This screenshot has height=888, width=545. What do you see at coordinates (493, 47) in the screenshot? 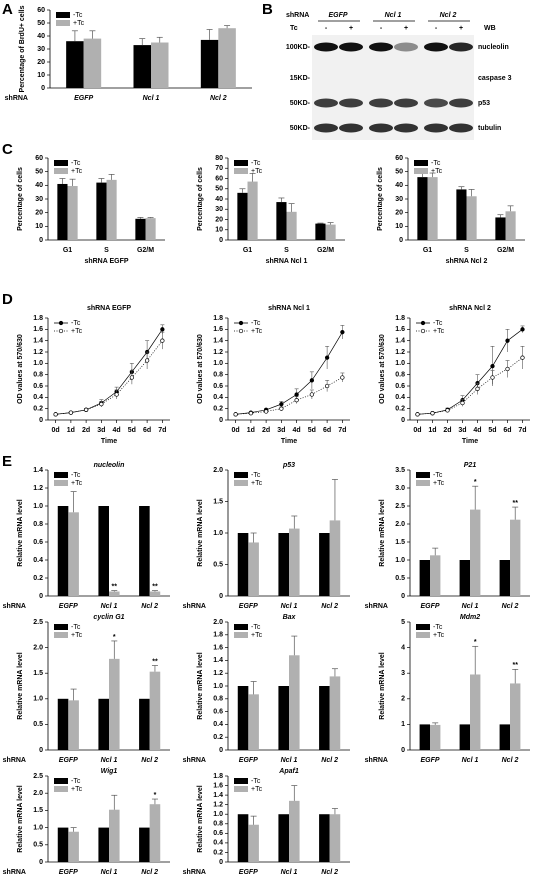
I see `band-protein: nucleolin` at bounding box center [493, 47].